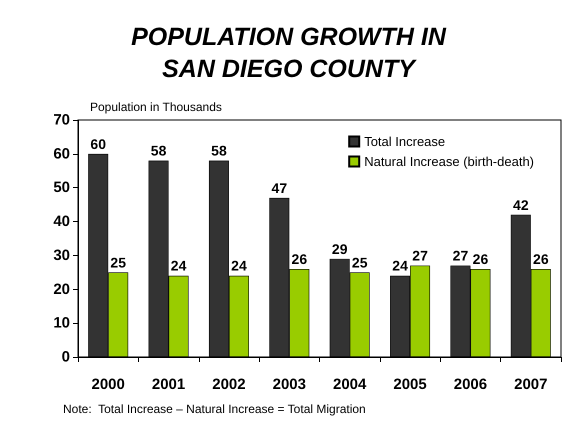  I want to click on x-tick-label: 2000, so click(108, 384).